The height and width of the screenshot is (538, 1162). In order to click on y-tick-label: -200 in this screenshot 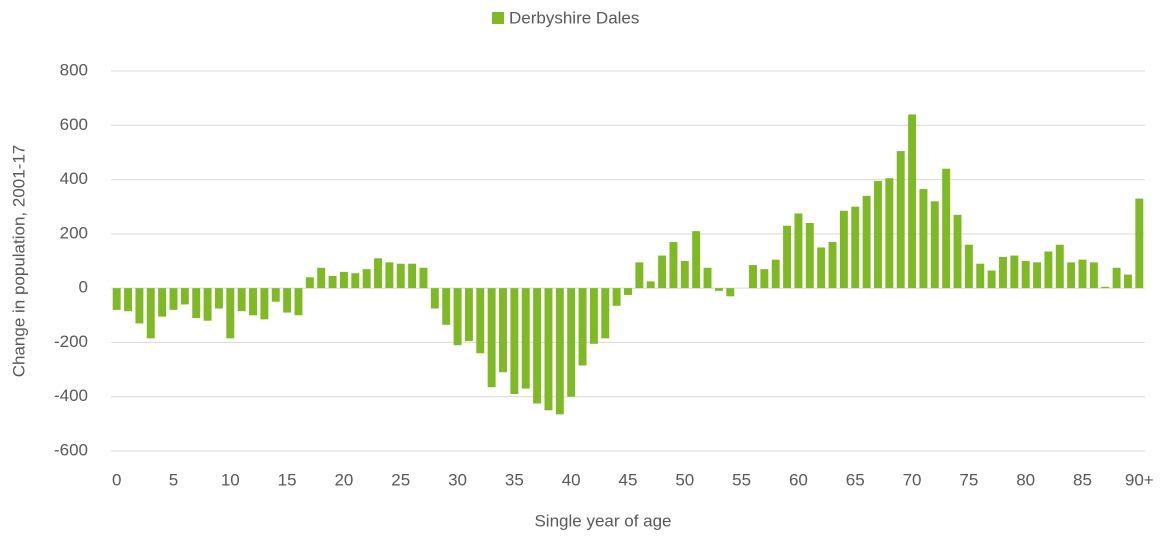, I will do `click(71, 341)`.